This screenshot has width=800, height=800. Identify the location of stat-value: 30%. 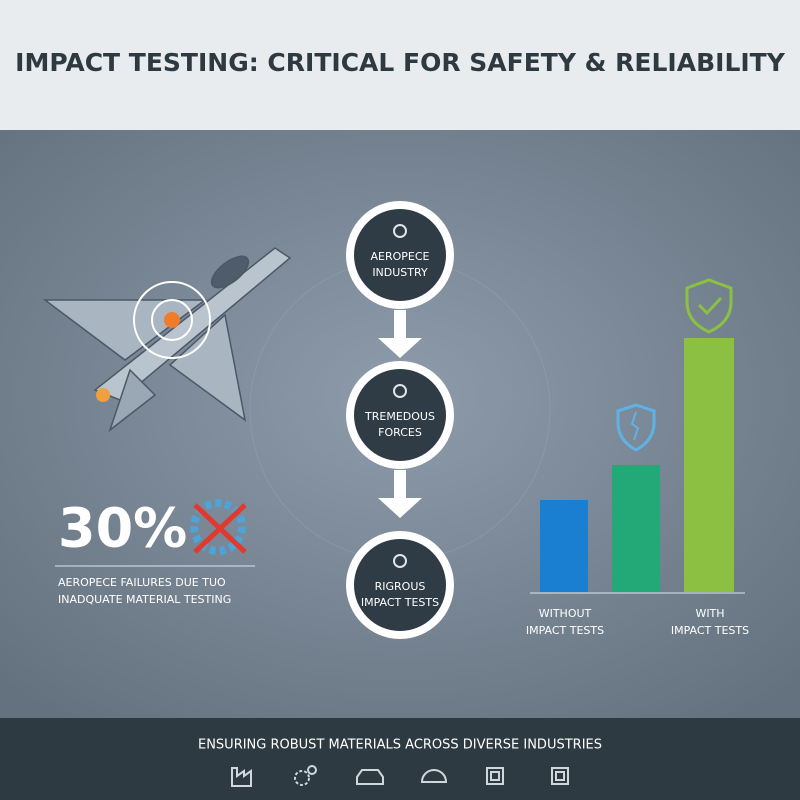
(122, 528).